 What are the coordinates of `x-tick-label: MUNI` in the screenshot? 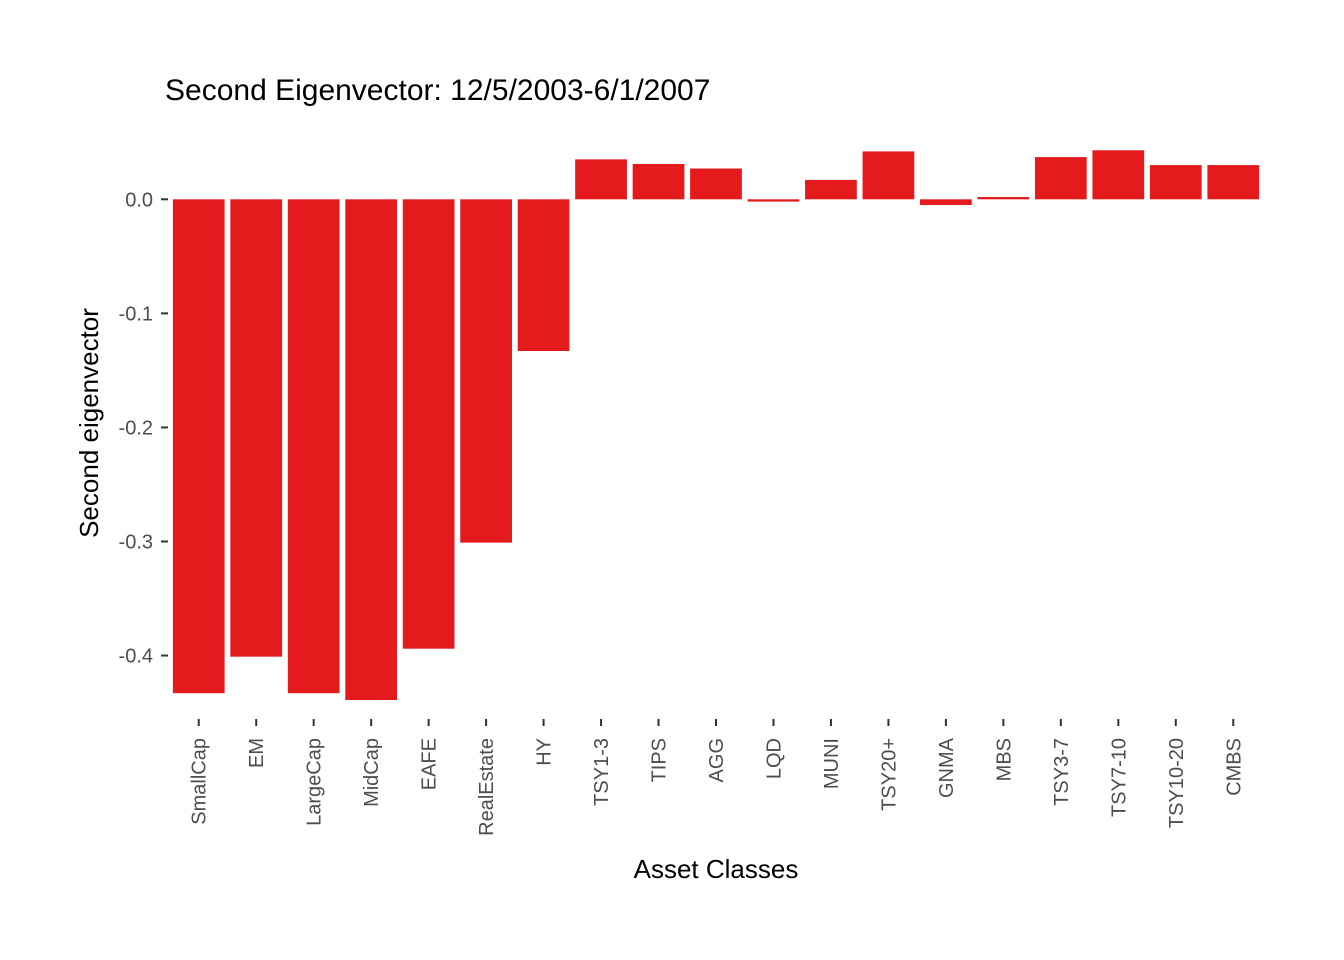 It's located at (832, 763).